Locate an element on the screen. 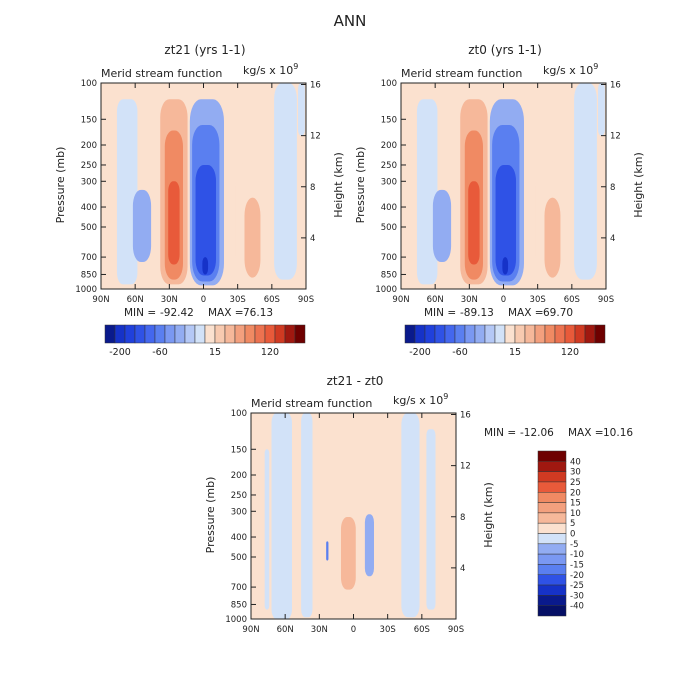  units-exponent: 9 is located at coordinates (595, 66).